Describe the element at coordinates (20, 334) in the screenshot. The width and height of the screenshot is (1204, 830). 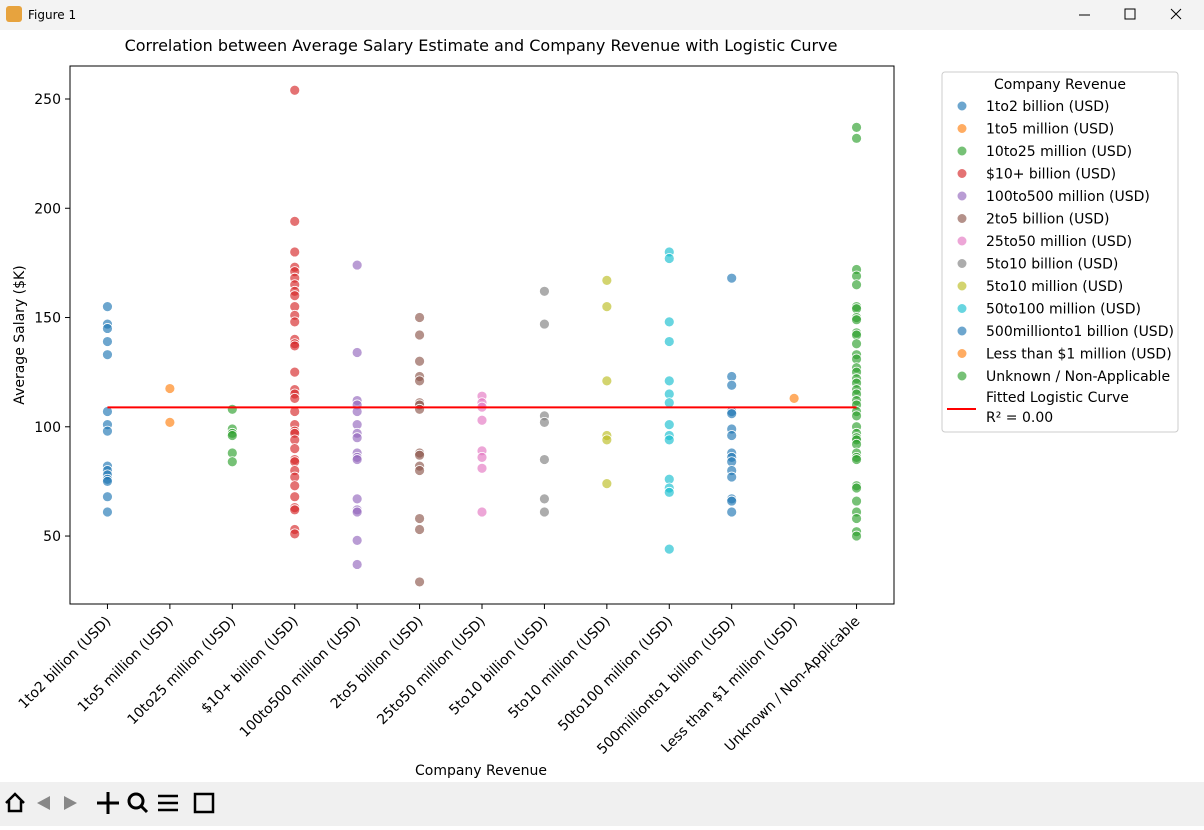
I see `y-axis-label: Average Salary ($K)` at that location.